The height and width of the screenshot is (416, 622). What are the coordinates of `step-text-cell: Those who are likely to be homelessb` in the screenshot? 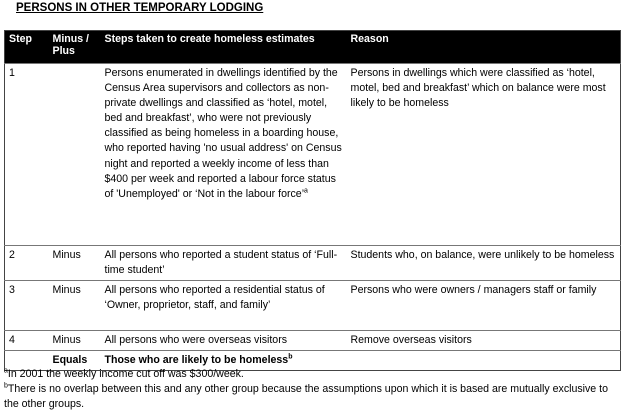 It's located at (223, 360).